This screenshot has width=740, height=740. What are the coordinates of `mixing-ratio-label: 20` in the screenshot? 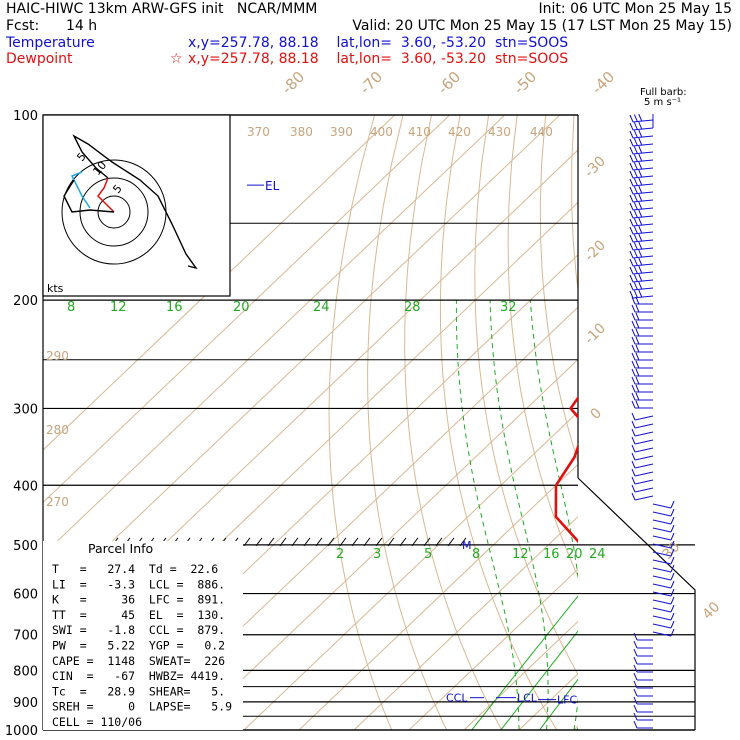 It's located at (574, 554).